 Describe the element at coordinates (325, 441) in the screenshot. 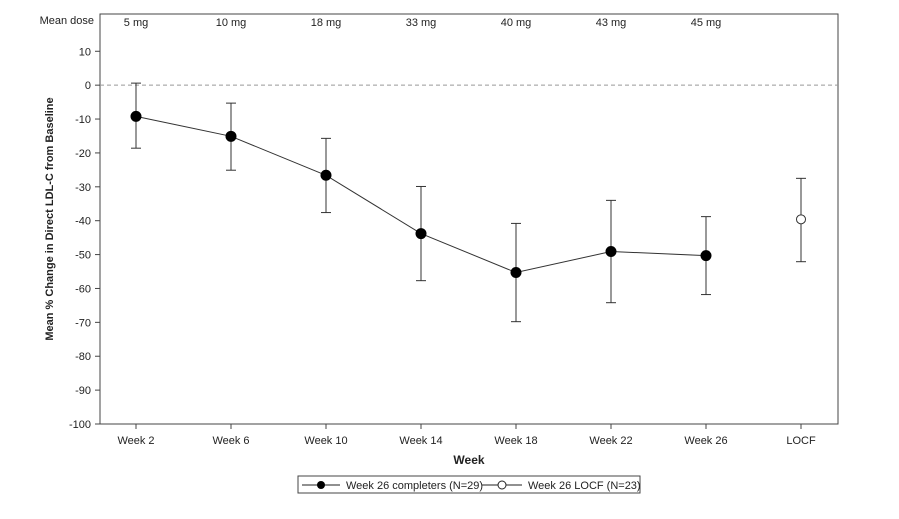

I see `x-tick-label: Week 10` at that location.